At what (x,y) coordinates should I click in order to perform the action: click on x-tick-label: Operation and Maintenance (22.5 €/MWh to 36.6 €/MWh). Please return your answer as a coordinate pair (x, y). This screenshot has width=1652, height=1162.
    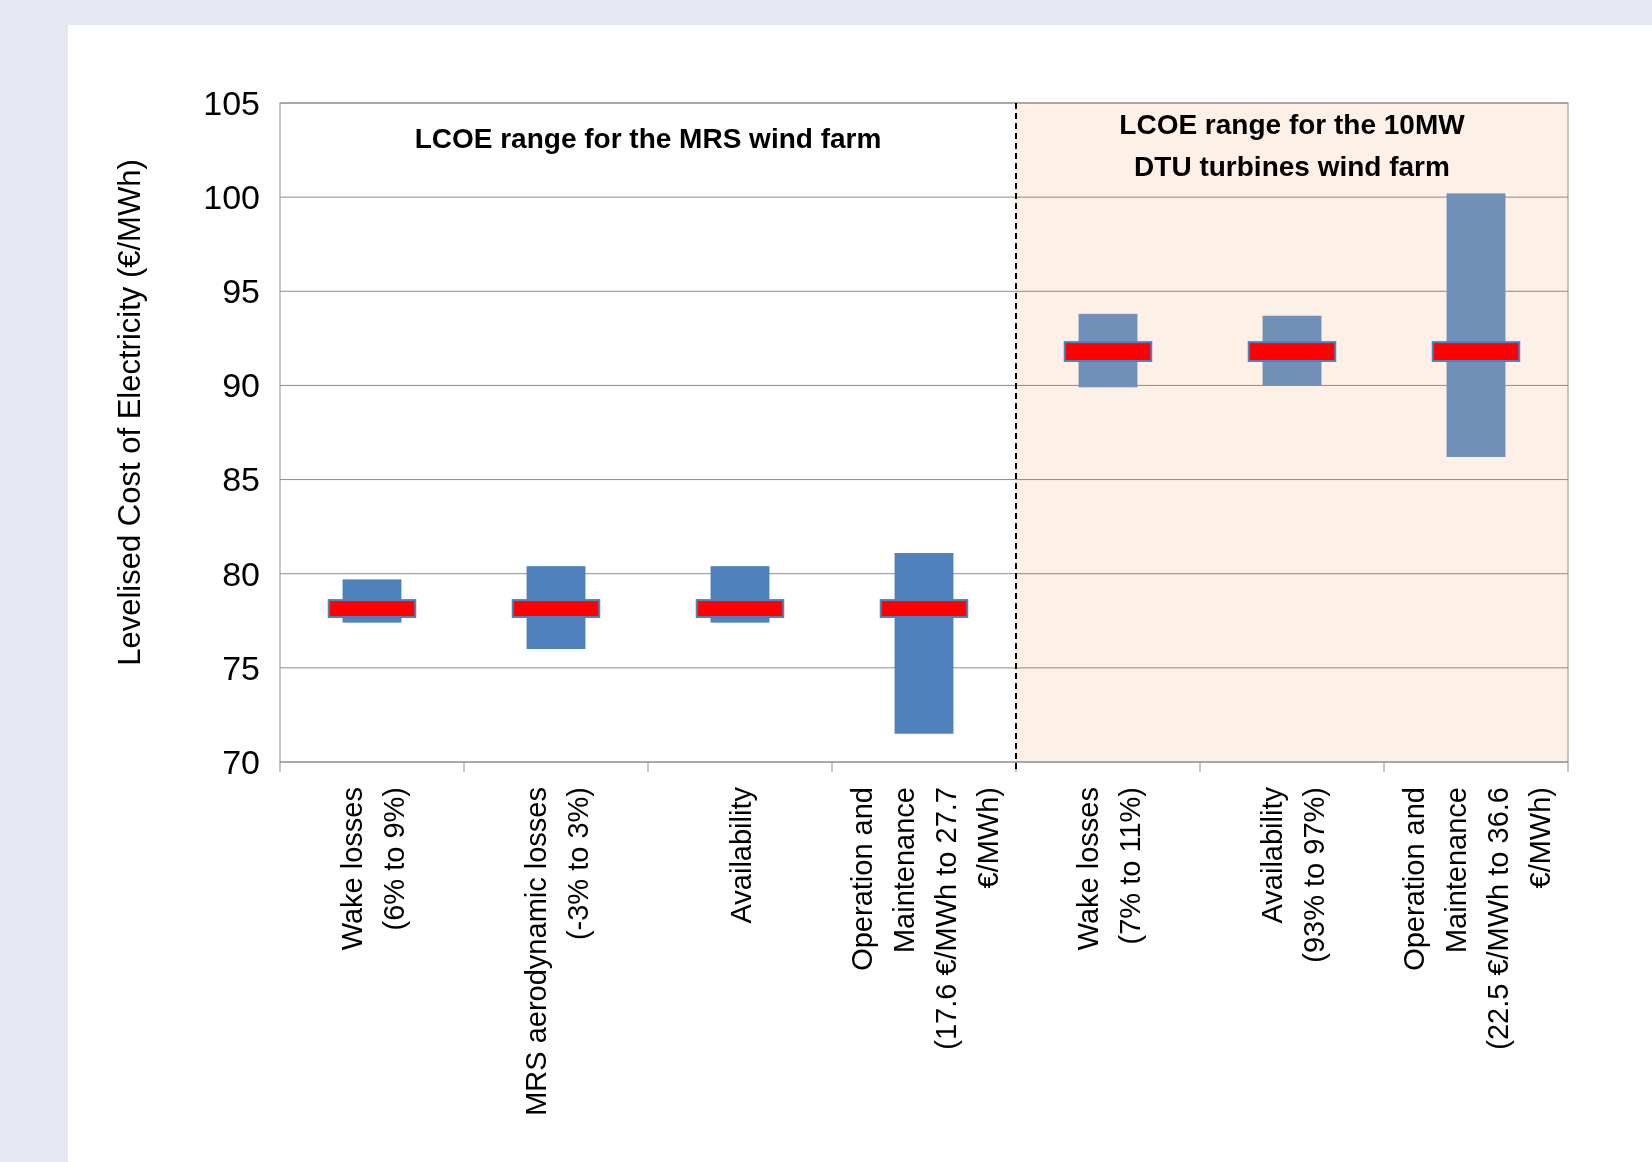
    Looking at the image, I should click on (1477, 918).